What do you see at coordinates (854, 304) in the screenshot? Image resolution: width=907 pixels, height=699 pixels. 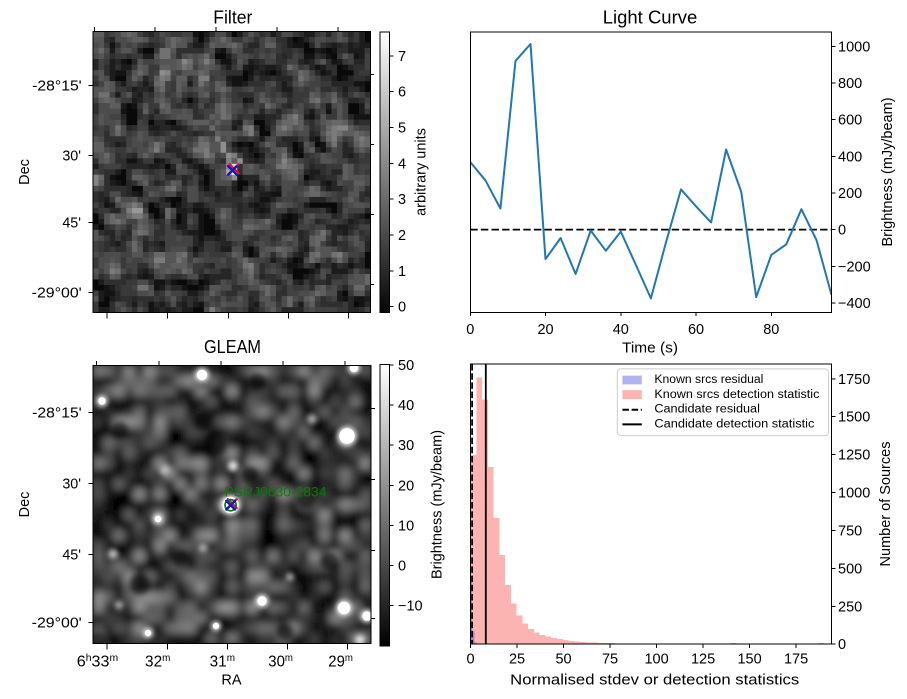 I see `svg-text: −400` at bounding box center [854, 304].